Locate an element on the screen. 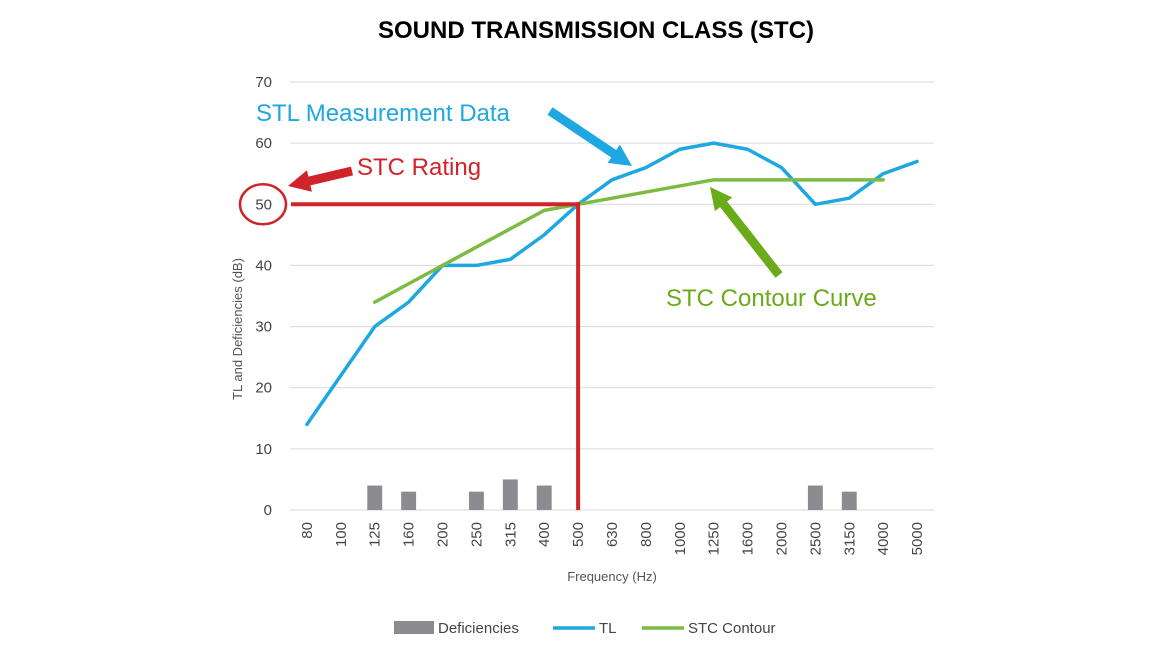  x-tick-label: 1250 is located at coordinates (714, 538).